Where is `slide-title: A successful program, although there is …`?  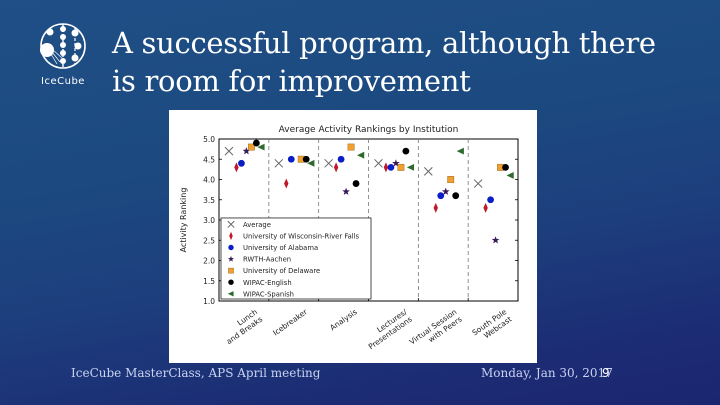 slide-title: A successful program, although there is … is located at coordinates (384, 62).